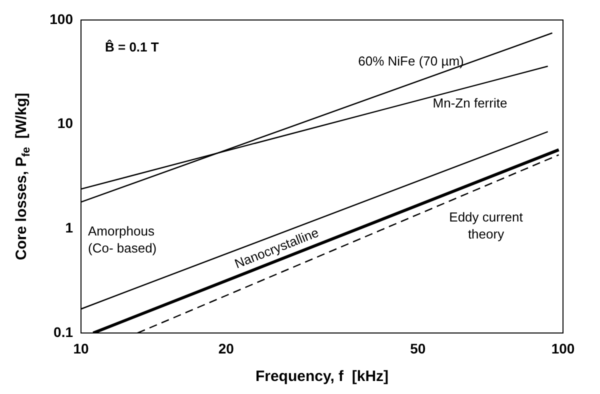 The height and width of the screenshot is (394, 600). What do you see at coordinates (563, 348) in the screenshot?
I see `x-tick-label: 100` at bounding box center [563, 348].